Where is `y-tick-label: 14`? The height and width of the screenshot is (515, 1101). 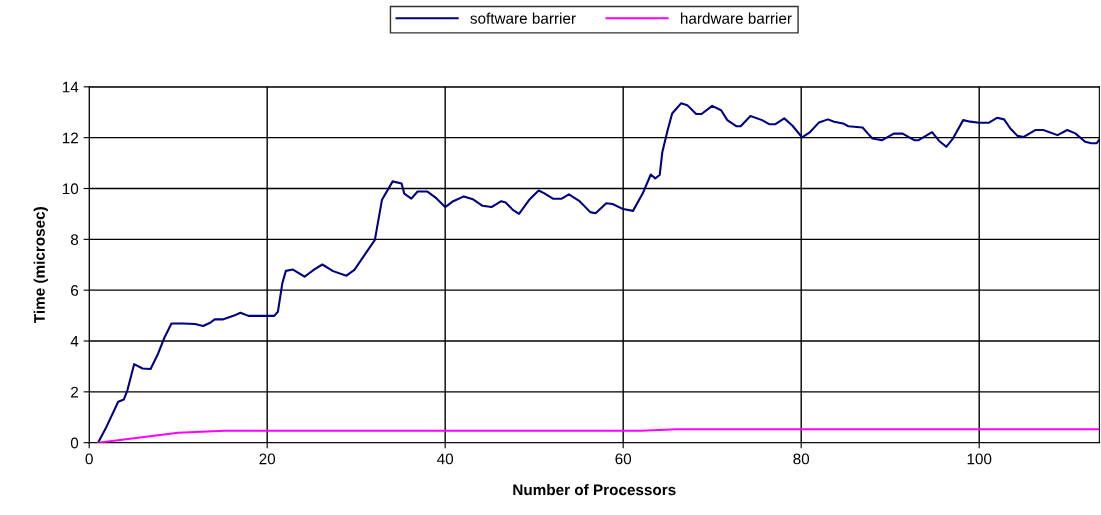 y-tick-label: 14 is located at coordinates (70, 87).